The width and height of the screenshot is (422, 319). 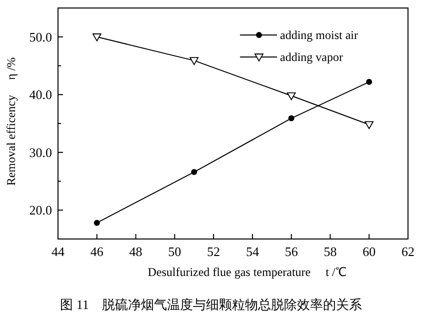 What do you see at coordinates (247, 272) in the screenshot?
I see `x-axis-title: Desulfurized flue gas temperature t /℃` at bounding box center [247, 272].